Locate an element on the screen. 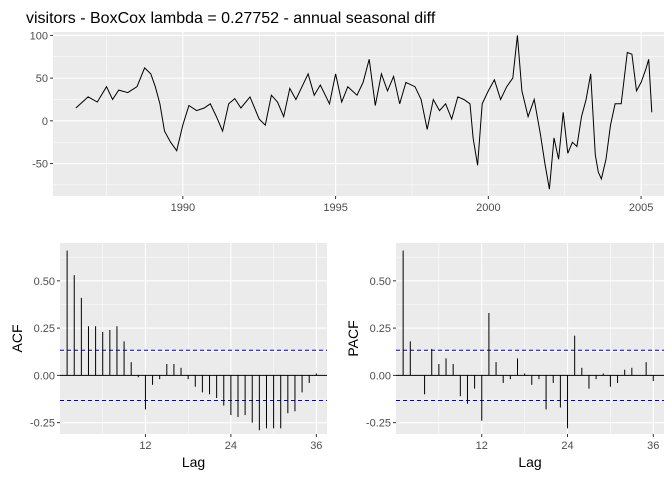  y-tick-label: 50 is located at coordinates (42, 79).